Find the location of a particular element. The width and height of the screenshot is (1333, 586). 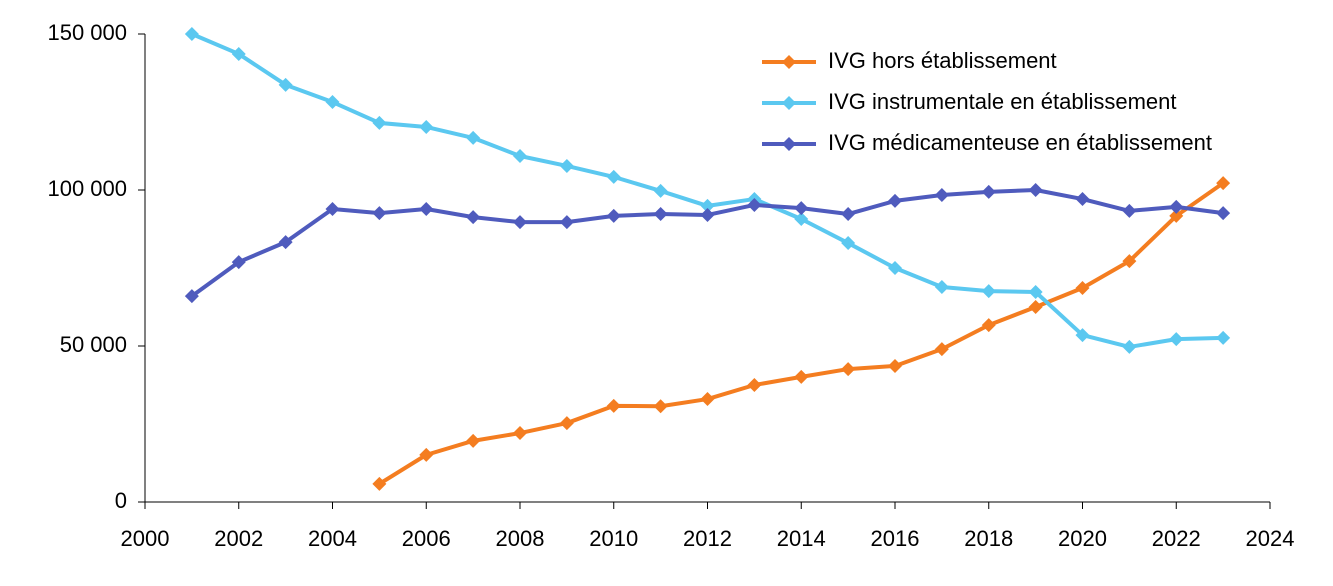

legend-label: IVG médicamenteuse en établissement is located at coordinates (1020, 142).